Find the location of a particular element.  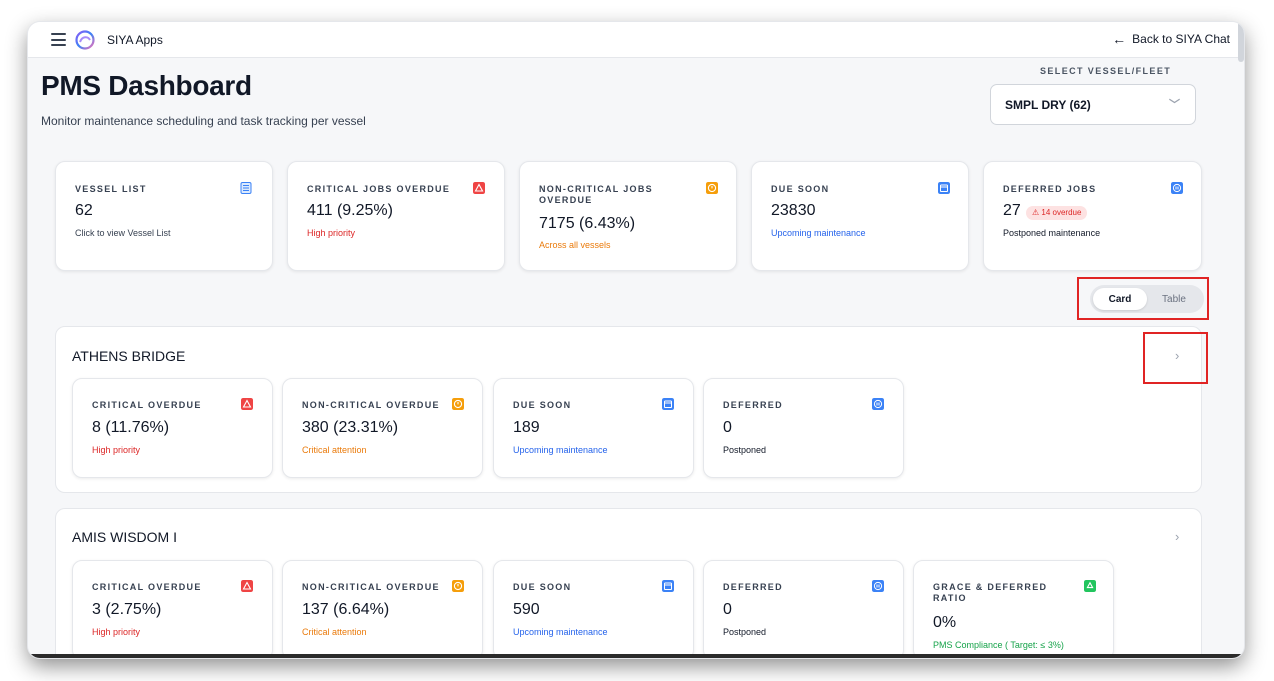

list-icon is located at coordinates (246, 188).